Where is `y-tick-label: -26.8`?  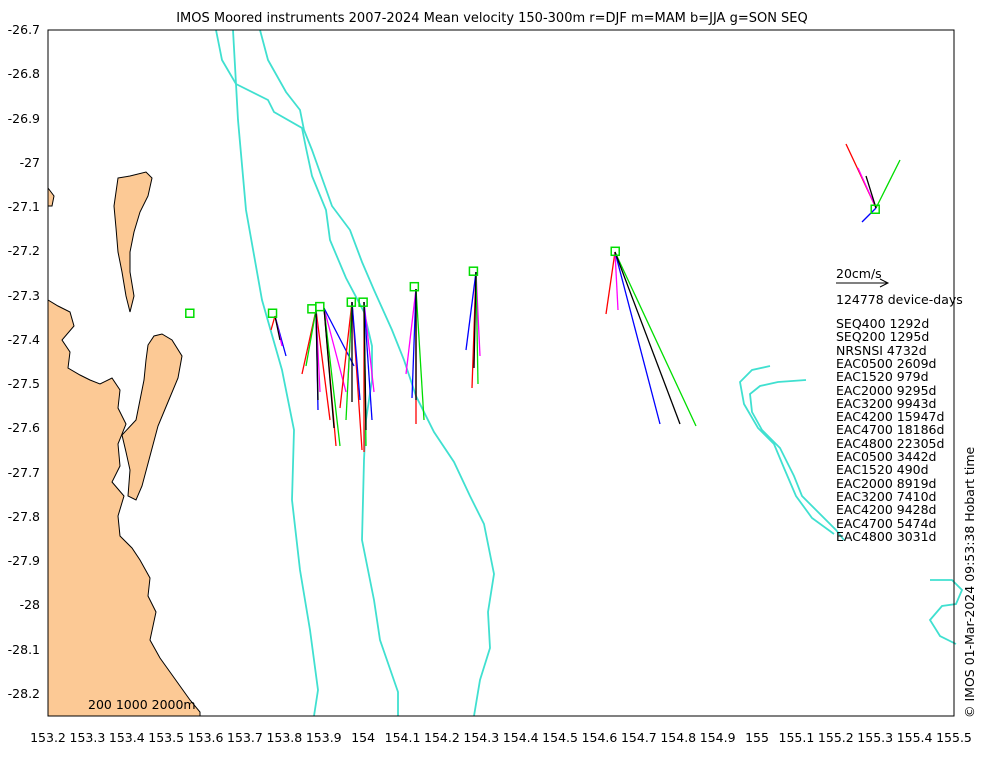 y-tick-label: -26.8 is located at coordinates (23, 74).